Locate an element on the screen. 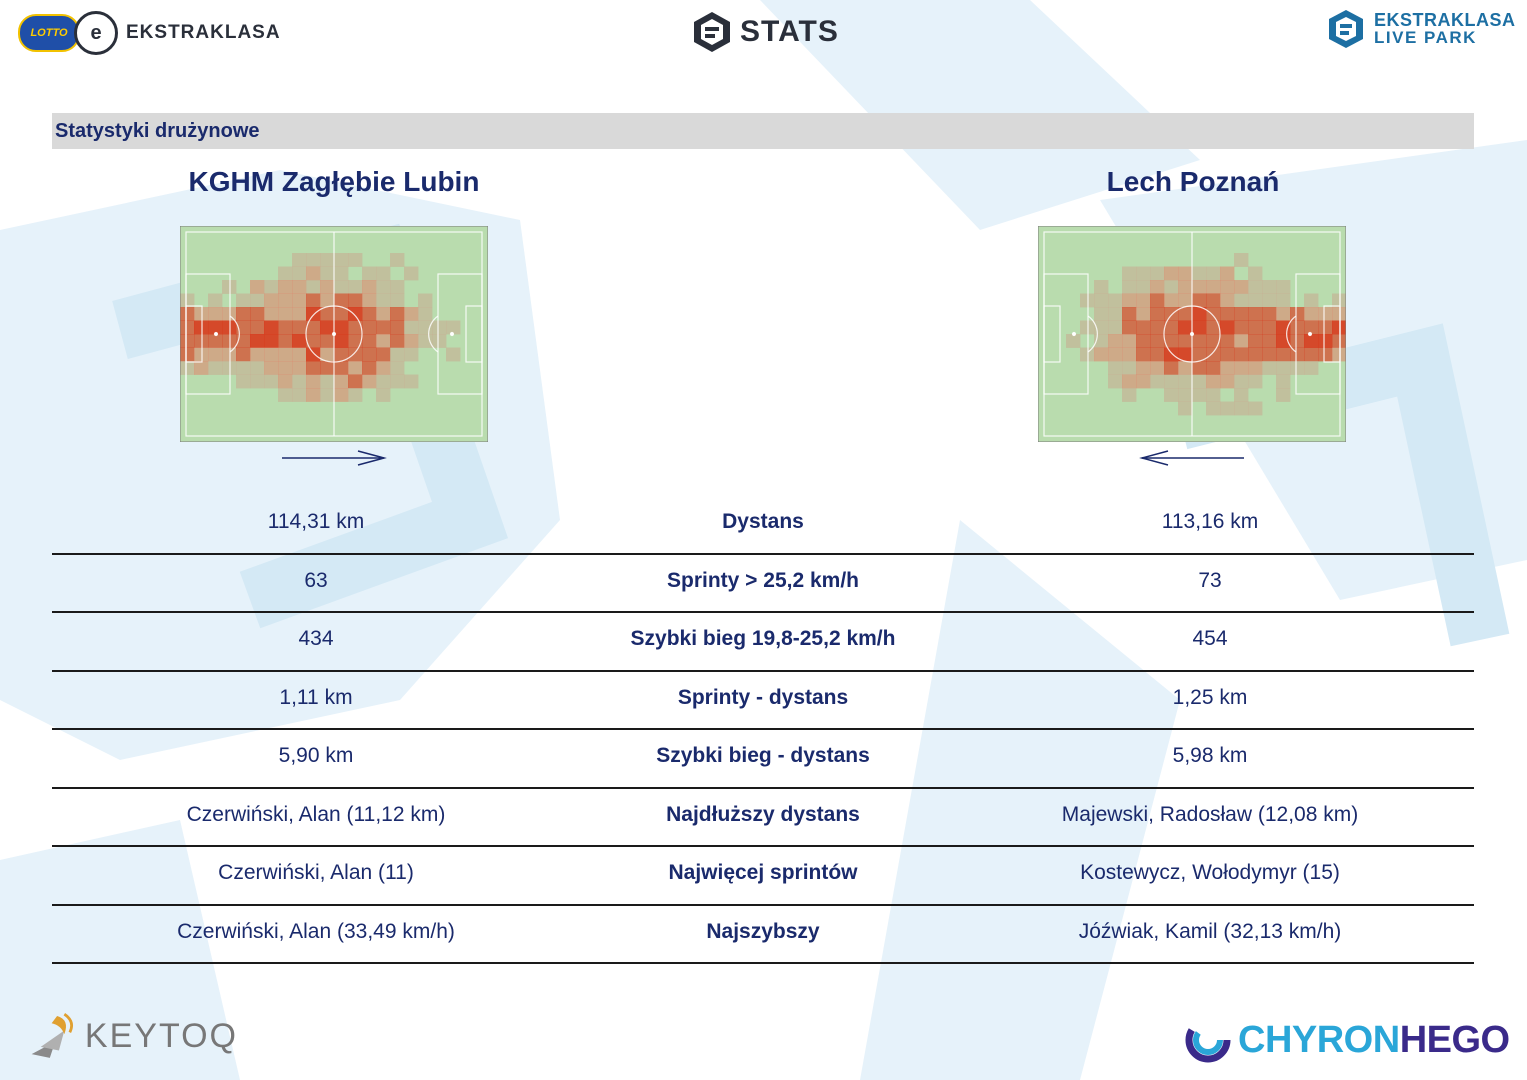 Image resolution: width=1527 pixels, height=1080 pixels. away-value: 1,25 km is located at coordinates (1210, 697).